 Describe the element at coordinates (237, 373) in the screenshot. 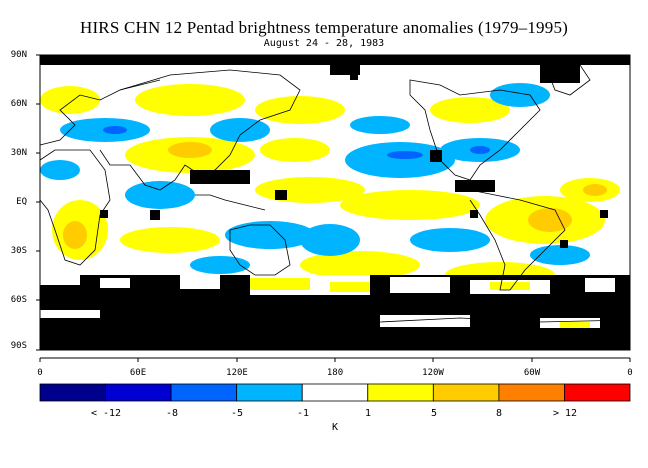

I see `lon-label-120e: 120E` at that location.